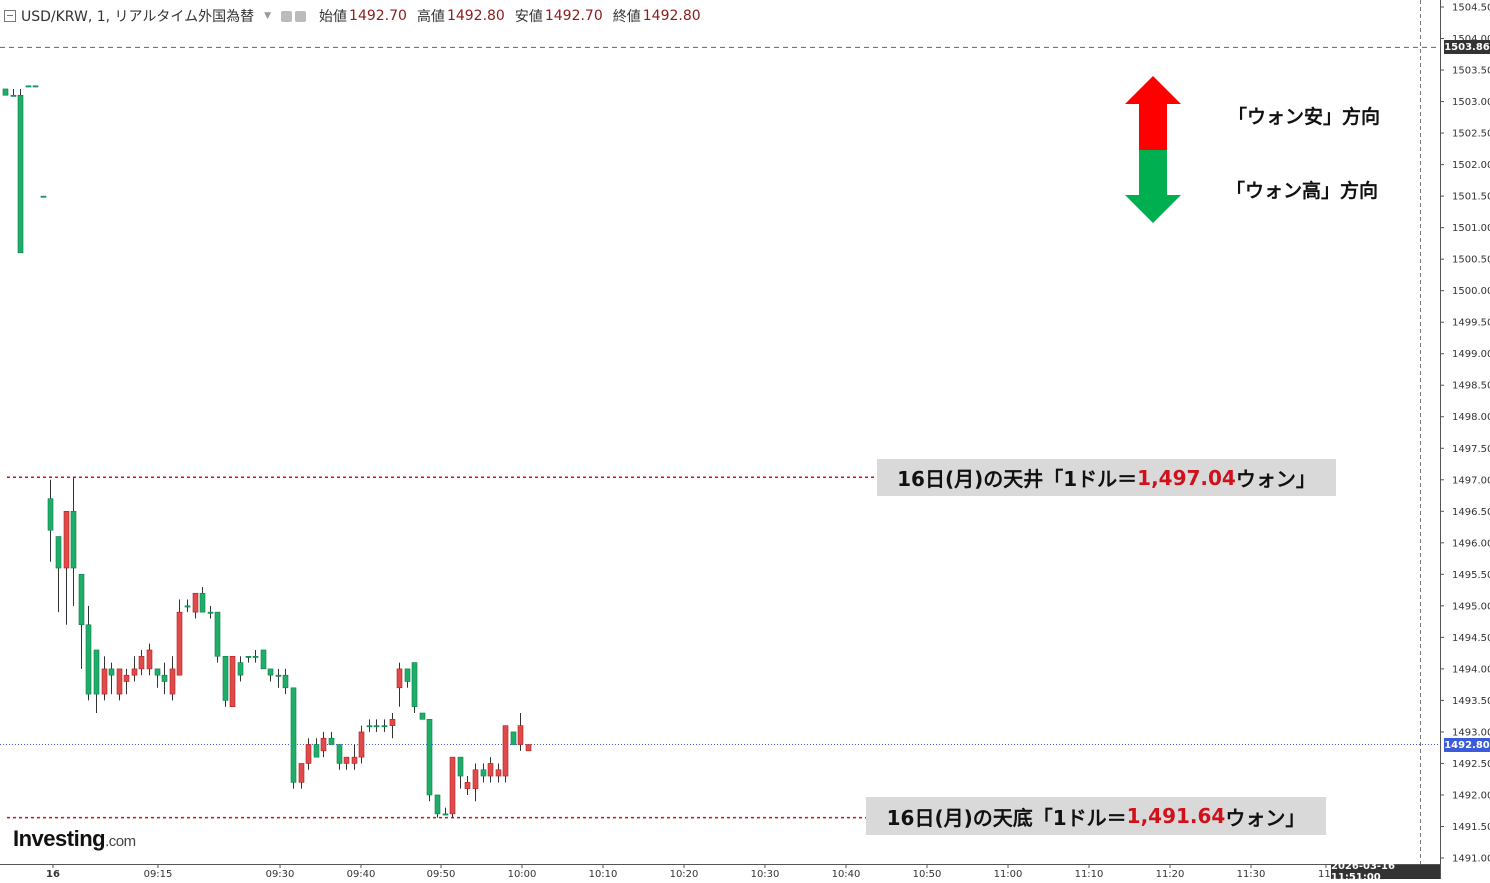 The height and width of the screenshot is (883, 1490). Describe the element at coordinates (1186, 477) in the screenshot. I see `high-annotation-value: 1,497.04` at that location.